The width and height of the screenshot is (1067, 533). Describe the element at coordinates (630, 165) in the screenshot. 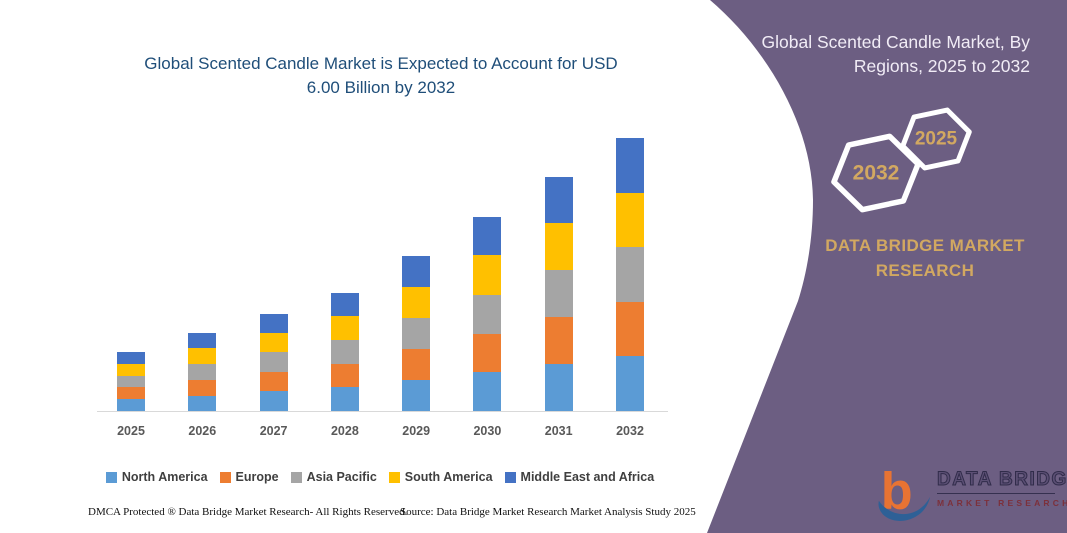

I see `bar-segment-2032-middle-east-and-africa` at that location.